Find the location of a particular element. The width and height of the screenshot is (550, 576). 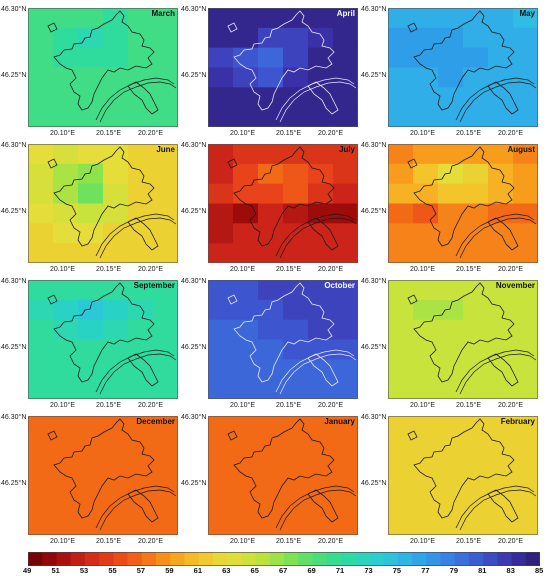

map-panel-december: December is located at coordinates (103, 475).